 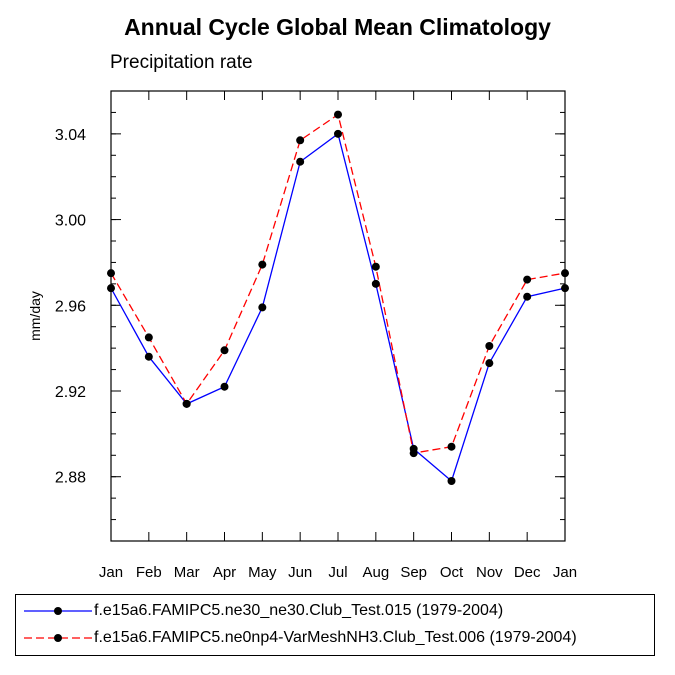 What do you see at coordinates (70, 135) in the screenshot?
I see `y-tick-label: 3.04` at bounding box center [70, 135].